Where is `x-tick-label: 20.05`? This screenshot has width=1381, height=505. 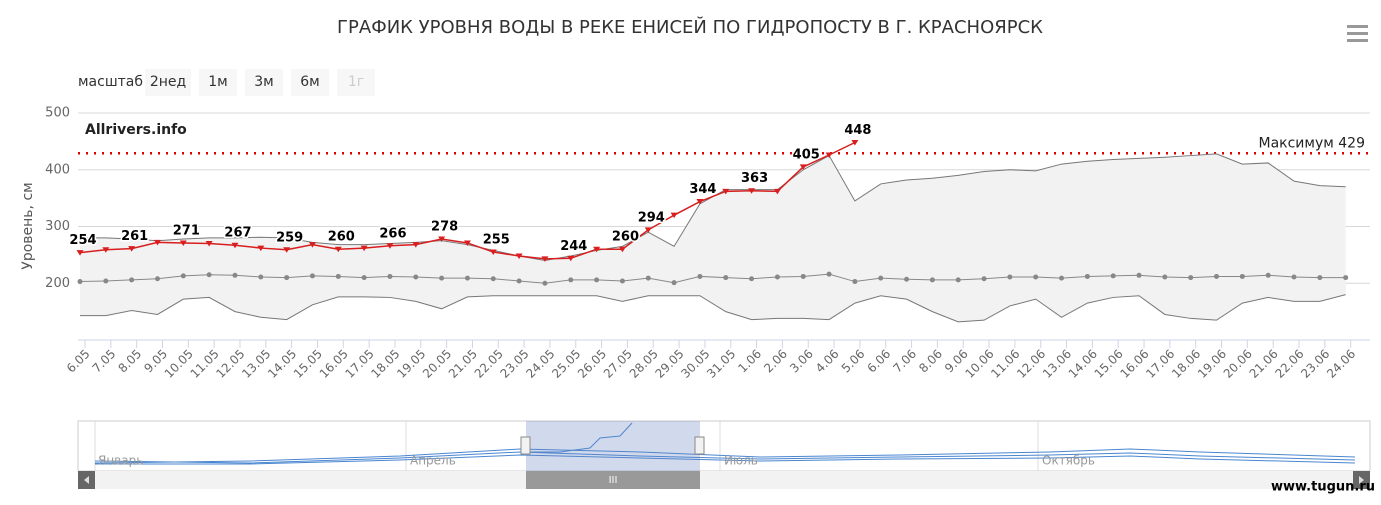 x-tick-label: 20.05 is located at coordinates (437, 364).